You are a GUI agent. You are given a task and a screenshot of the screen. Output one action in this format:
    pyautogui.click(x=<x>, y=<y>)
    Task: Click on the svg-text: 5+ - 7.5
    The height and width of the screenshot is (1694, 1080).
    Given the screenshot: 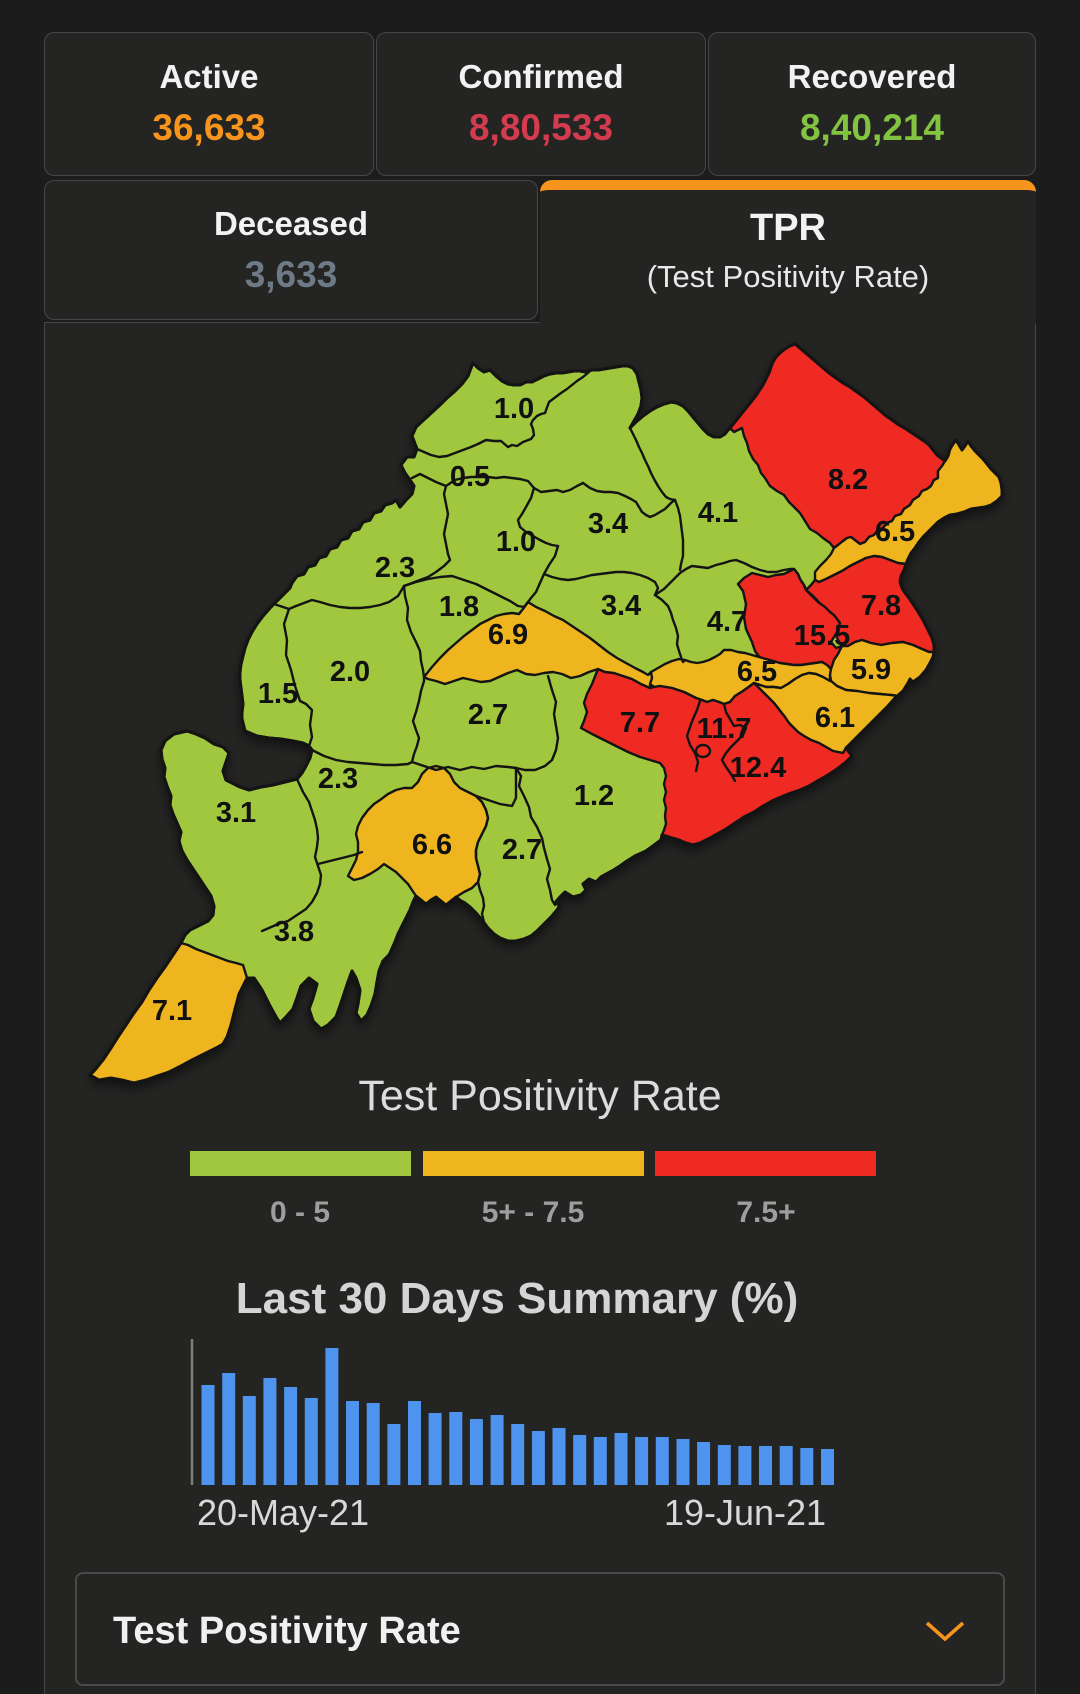 What is the action you would take?
    pyautogui.click(x=533, y=1212)
    